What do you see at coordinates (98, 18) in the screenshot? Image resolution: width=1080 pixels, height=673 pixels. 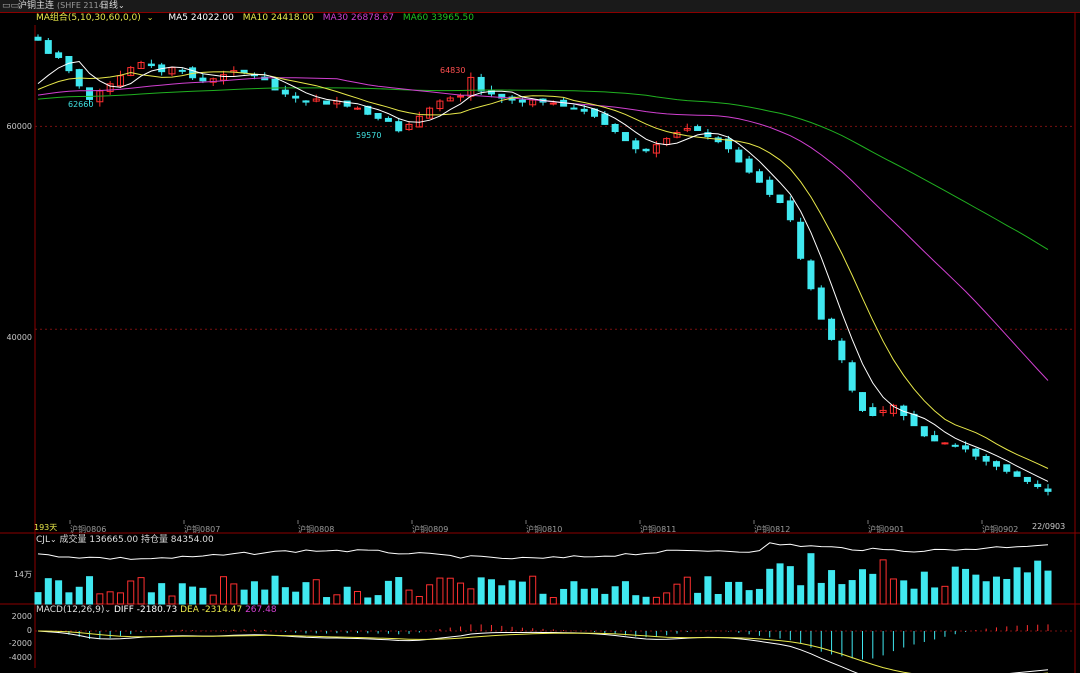 I see `ma-group-selector: MA组合(5,10,30,60,0,0) ⌄` at bounding box center [98, 18].